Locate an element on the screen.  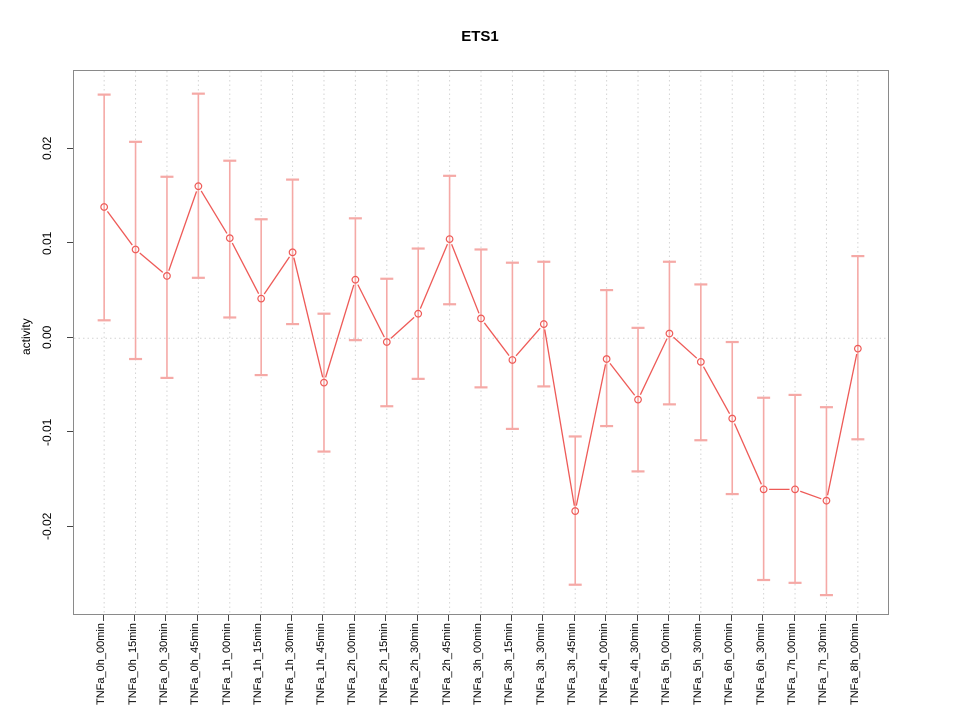
x-tick-label: TNFa_1h_15min is located at coordinates (258, 664).